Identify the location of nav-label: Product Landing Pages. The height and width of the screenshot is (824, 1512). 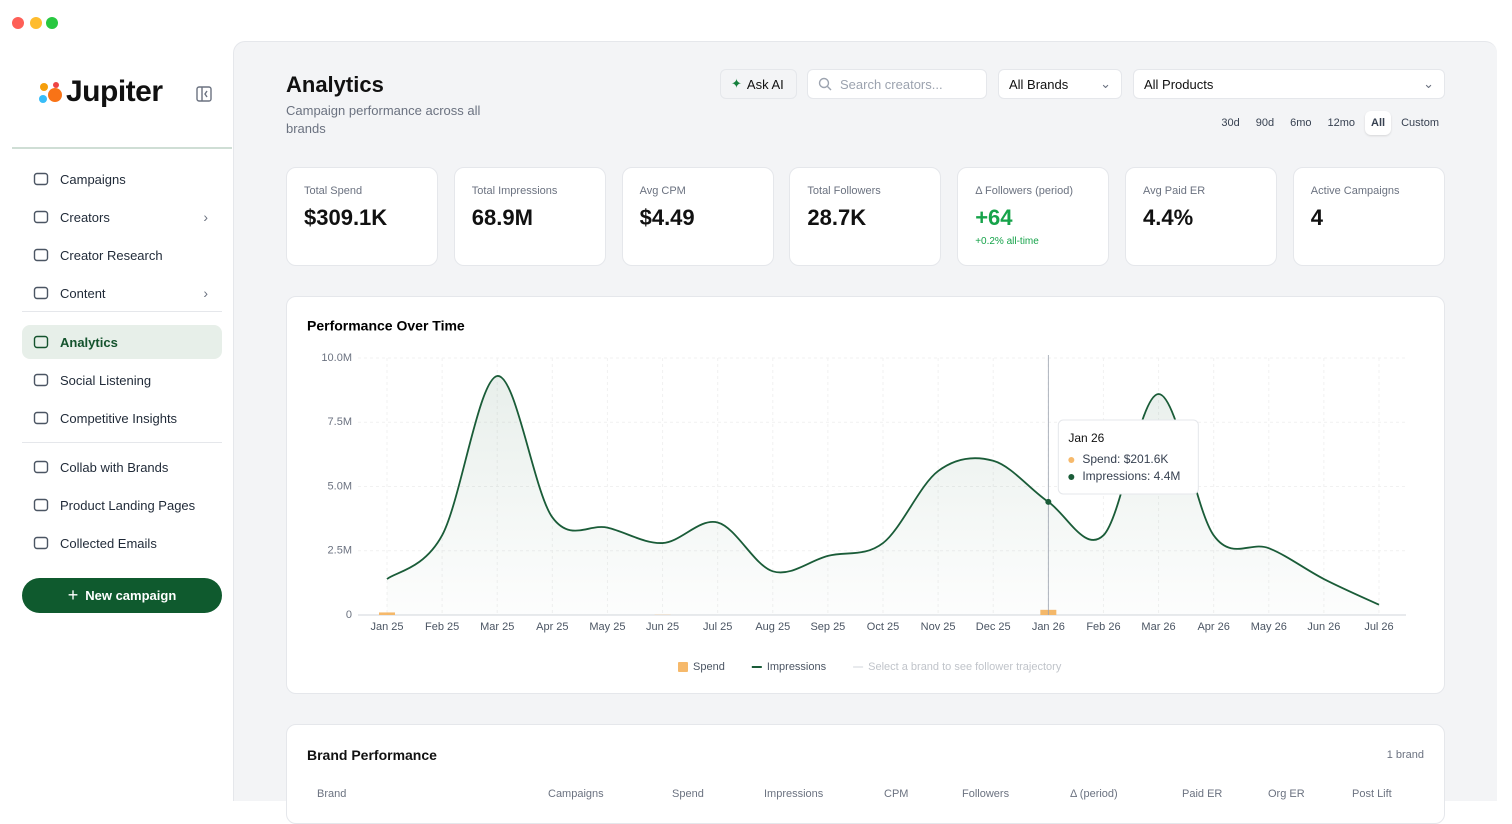
(127, 505).